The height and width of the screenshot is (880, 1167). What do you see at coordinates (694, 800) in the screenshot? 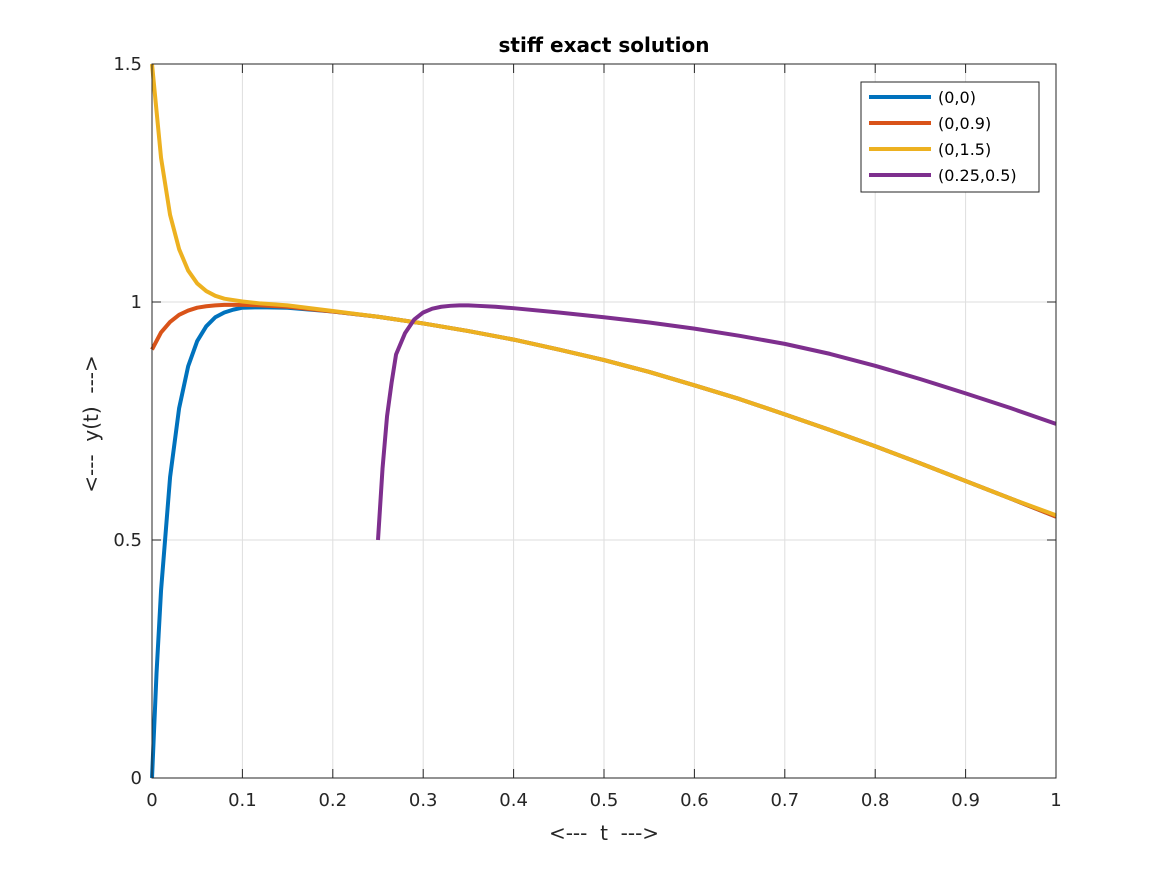
I see `x-tick-label: 0.6` at bounding box center [694, 800].